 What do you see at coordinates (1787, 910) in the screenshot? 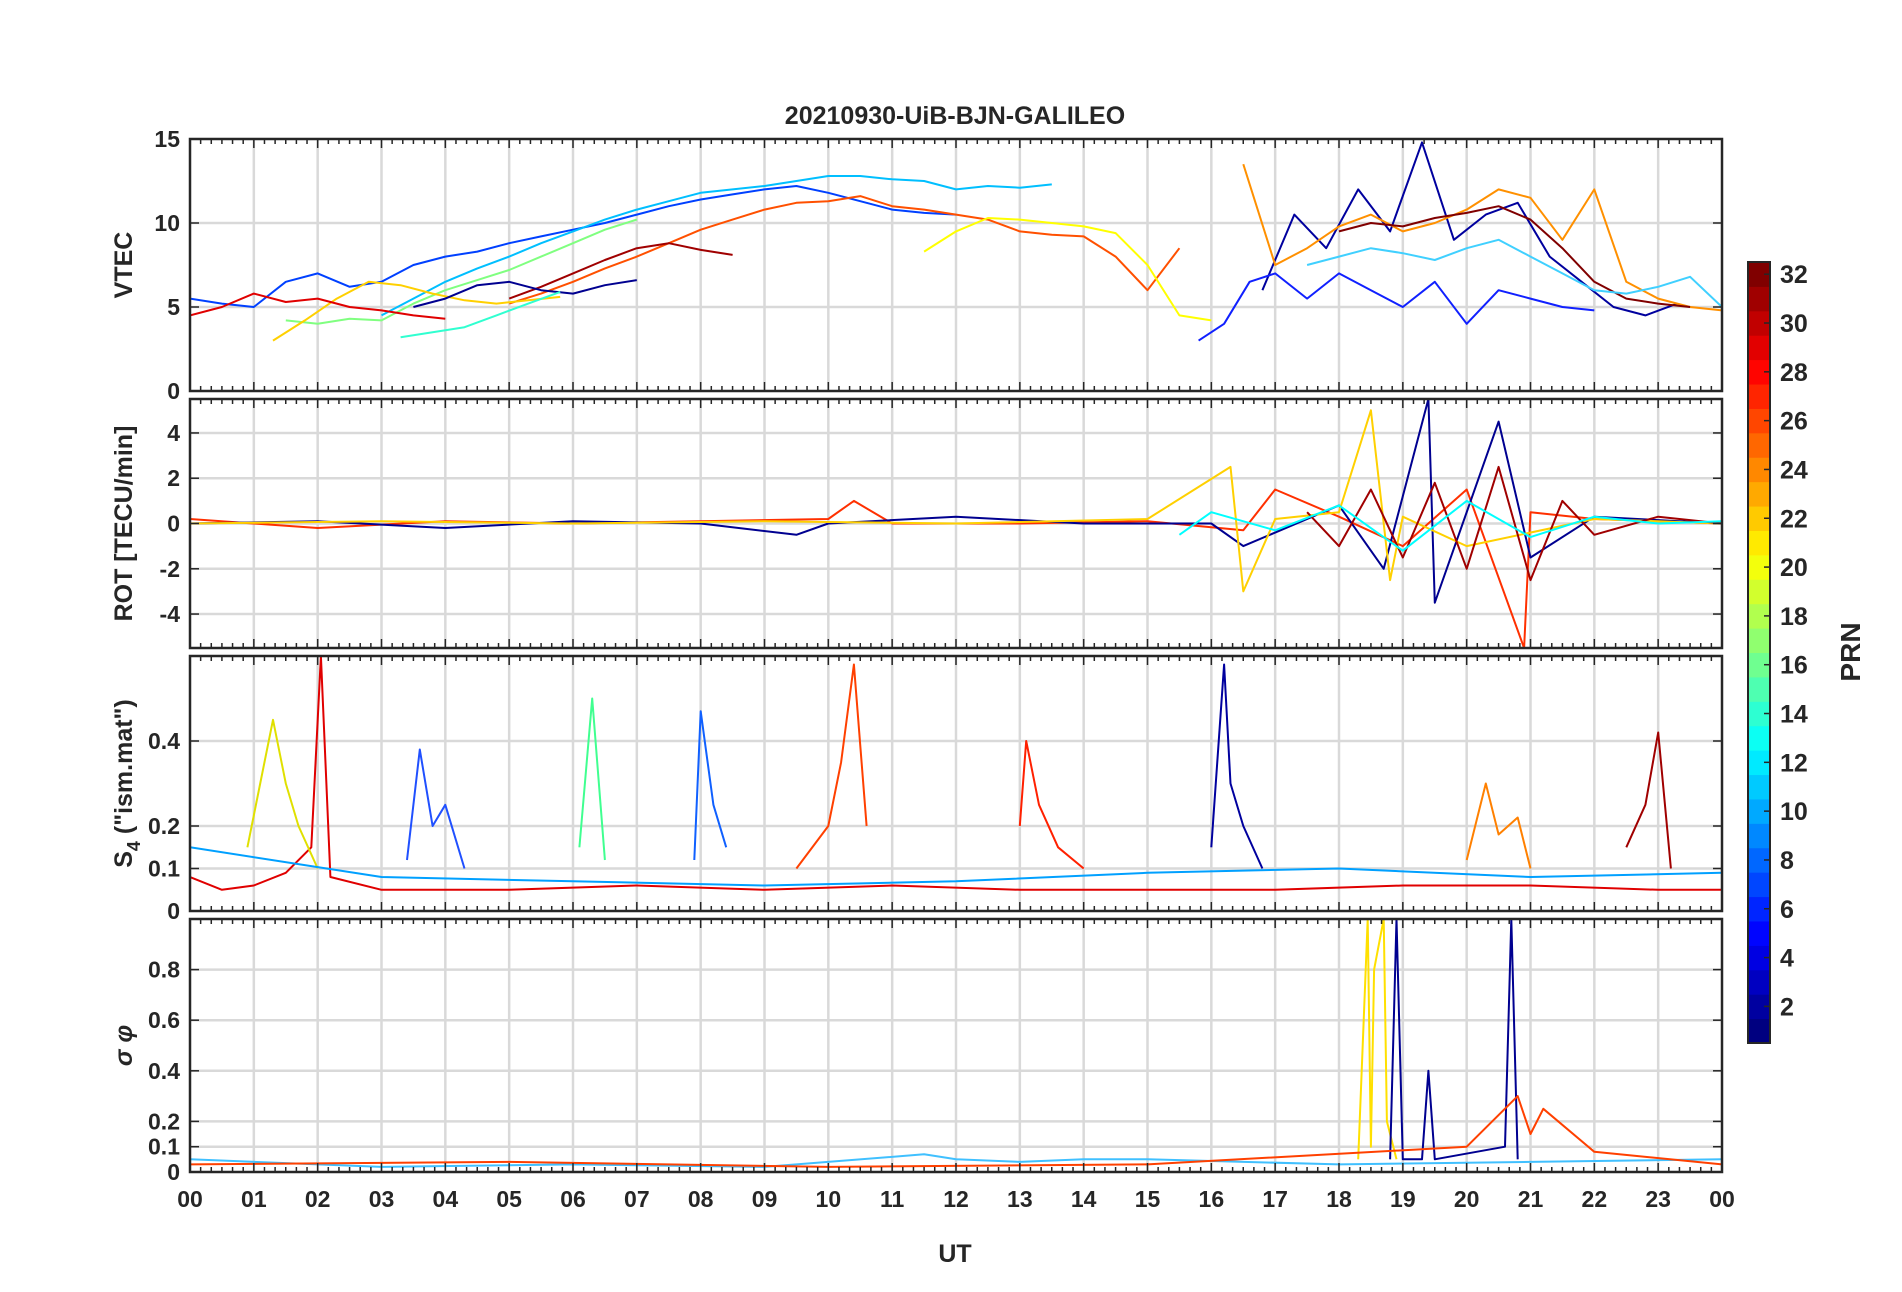
I see `colorbar-tick-label: 6` at bounding box center [1787, 910].